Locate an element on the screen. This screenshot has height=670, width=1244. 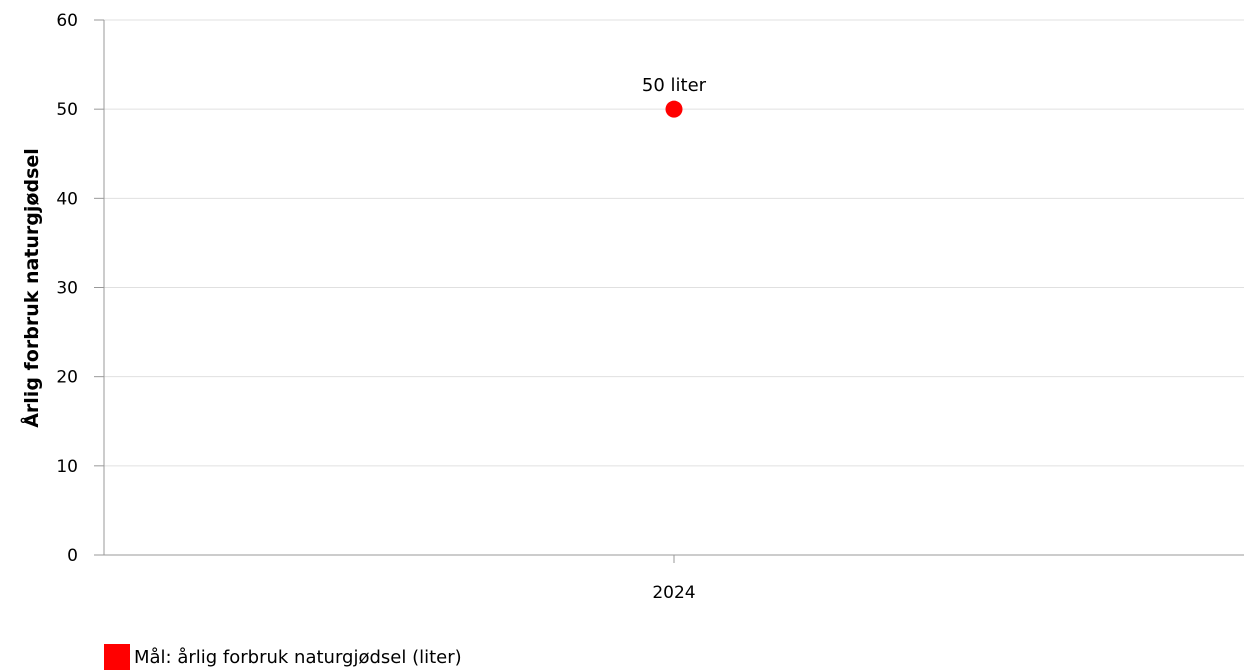
data-point is located at coordinates (674, 109).